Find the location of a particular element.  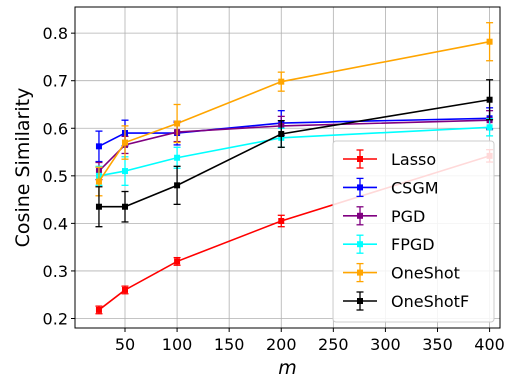

legend-entry-fpgd: FPGD is located at coordinates (389, 244).